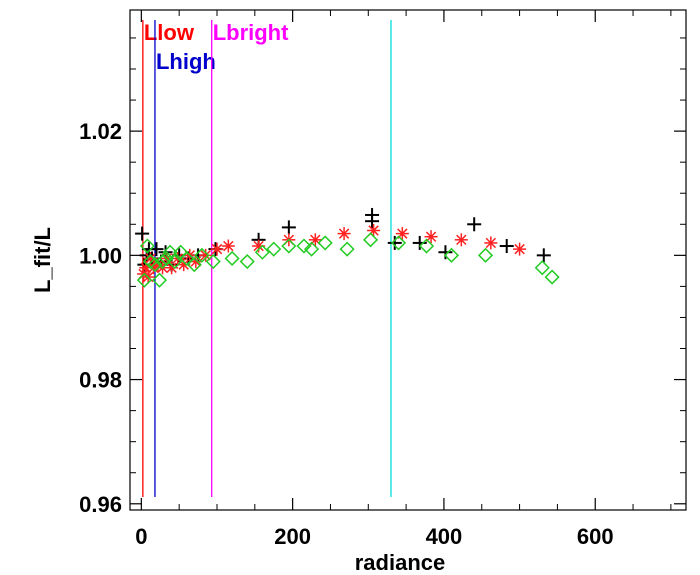 The image size is (700, 575). Describe the element at coordinates (100, 380) in the screenshot. I see `y-tick-label: 0.98` at that location.